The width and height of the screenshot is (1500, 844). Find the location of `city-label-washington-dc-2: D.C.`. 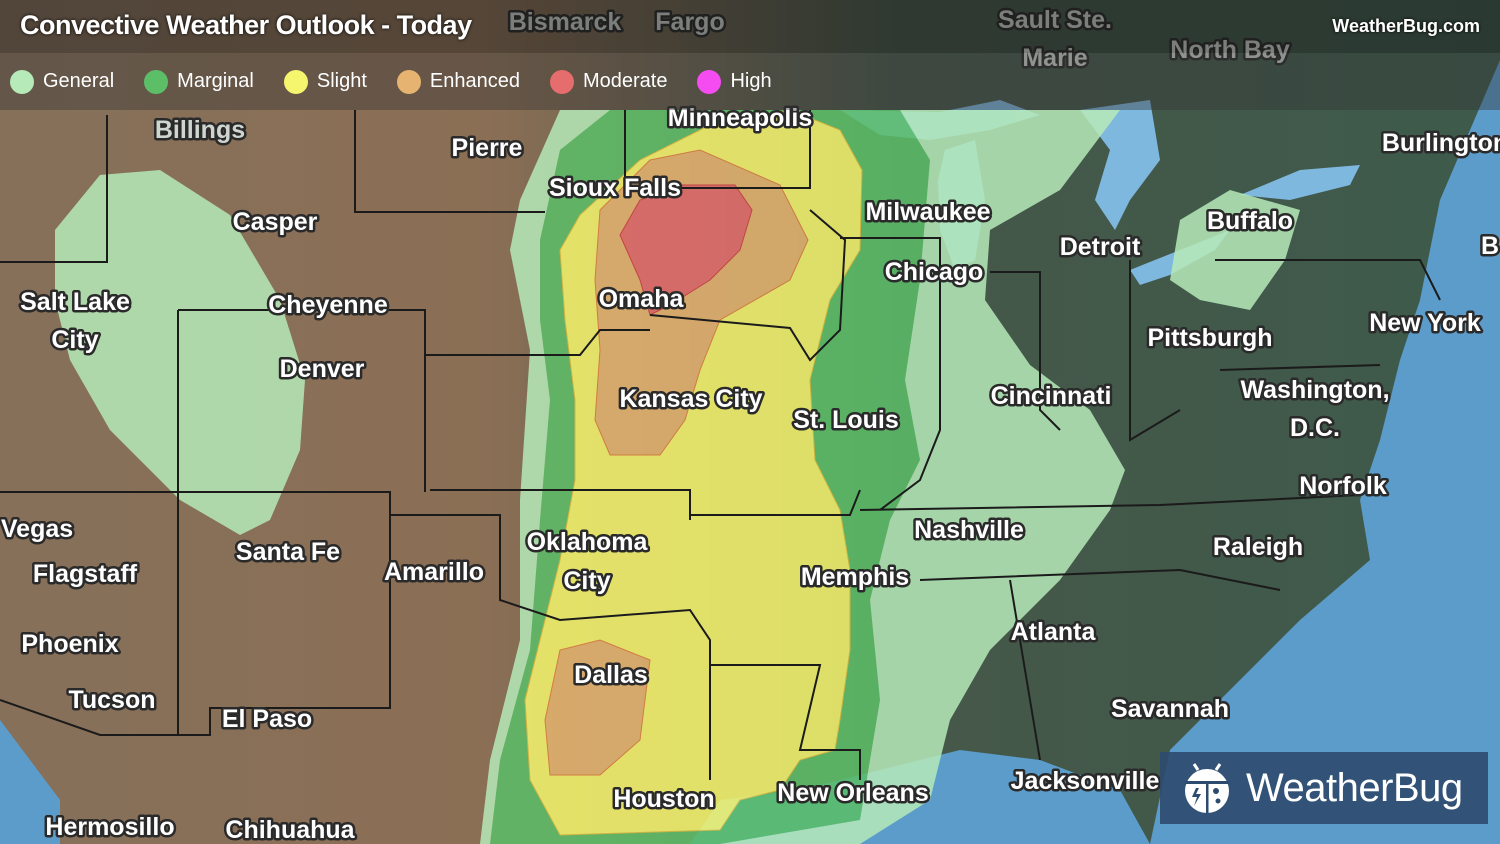

city-label-washington-dc-2: D.C. is located at coordinates (1315, 428).